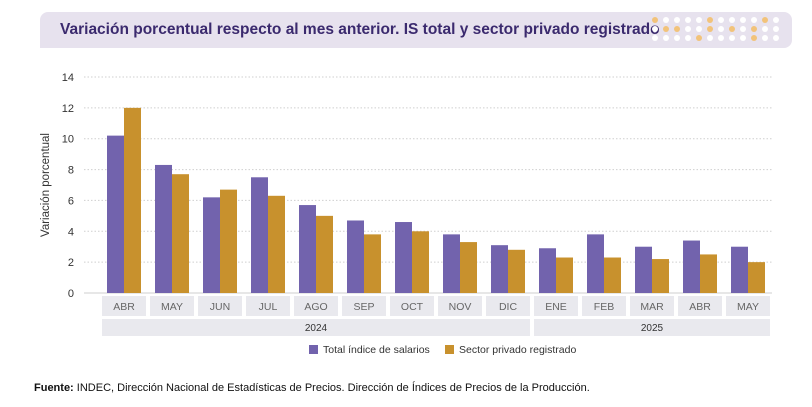 This screenshot has width=812, height=407. What do you see at coordinates (460, 307) in the screenshot?
I see `x-tick-label: NOV` at bounding box center [460, 307].